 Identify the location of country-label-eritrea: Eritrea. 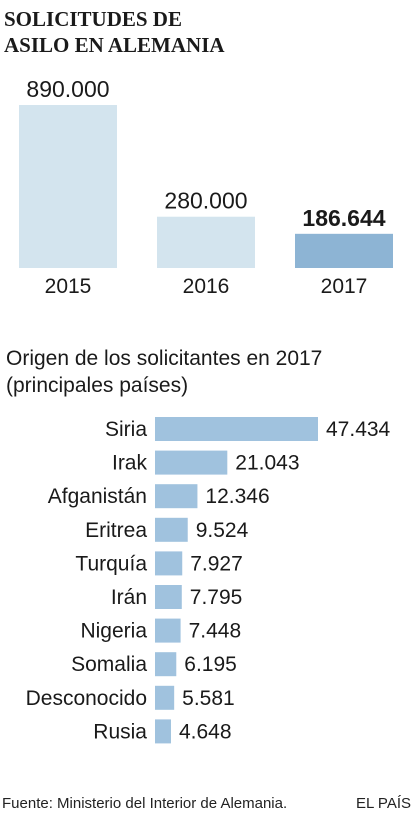
(116, 530).